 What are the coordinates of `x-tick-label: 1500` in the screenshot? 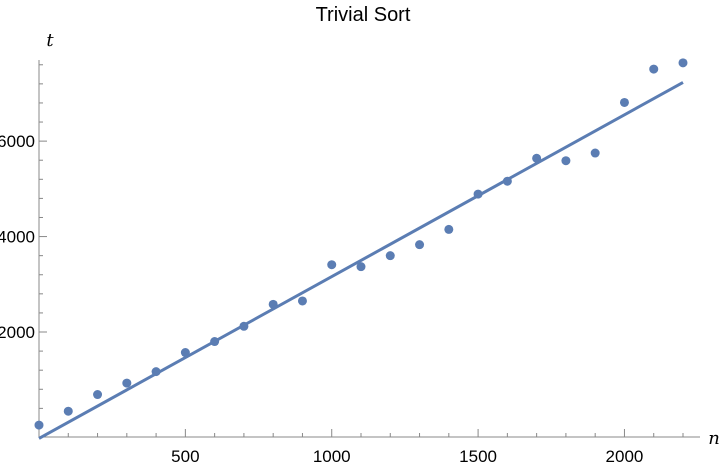 It's located at (478, 456).